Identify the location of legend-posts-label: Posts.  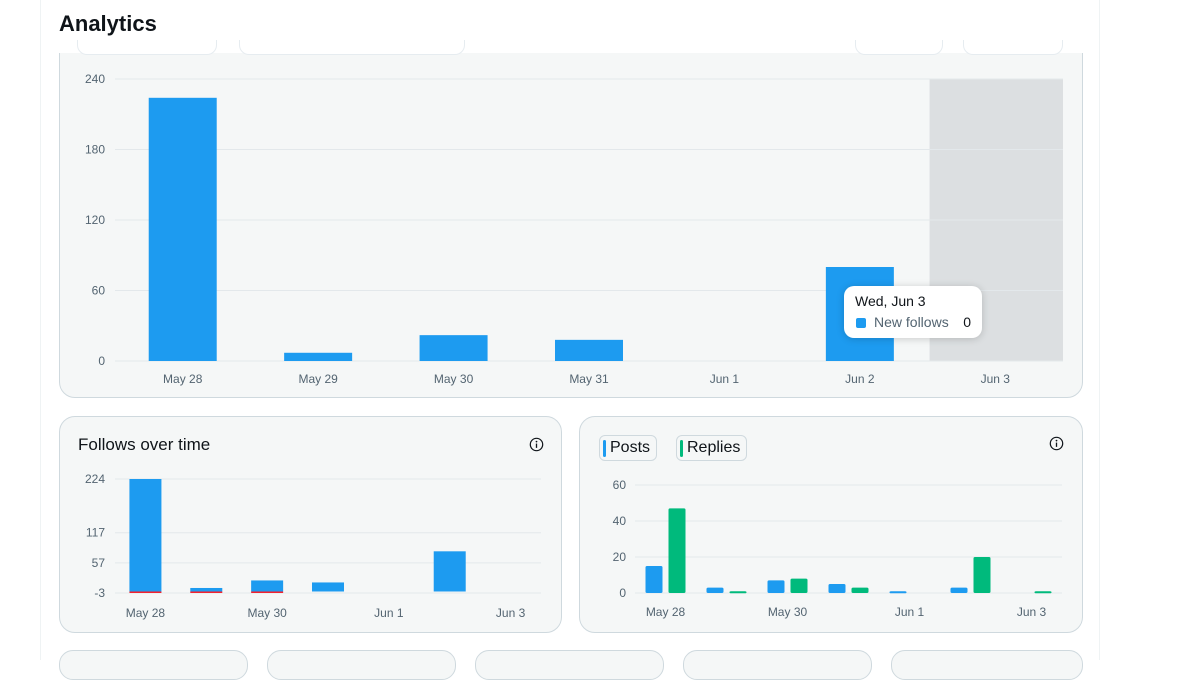
(630, 447).